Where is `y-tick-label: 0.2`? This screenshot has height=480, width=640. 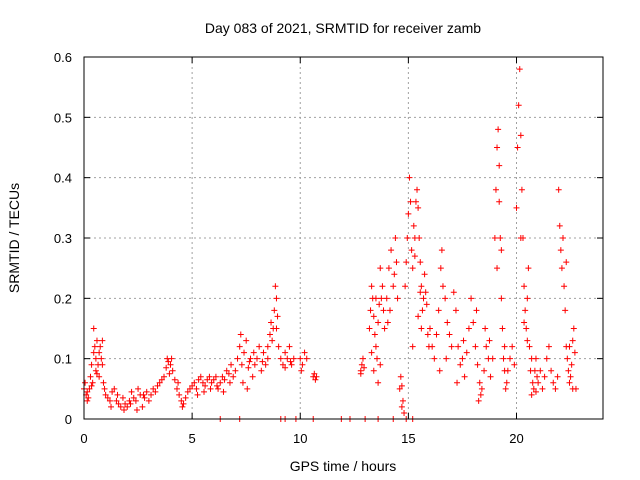 y-tick-label: 0.2 is located at coordinates (63, 298).